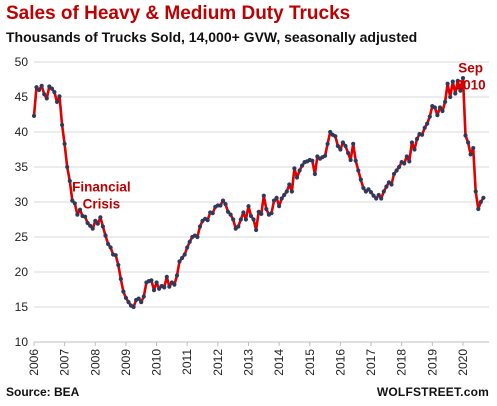  Describe the element at coordinates (65, 362) in the screenshot. I see `x-tick-label: 2007` at that location.